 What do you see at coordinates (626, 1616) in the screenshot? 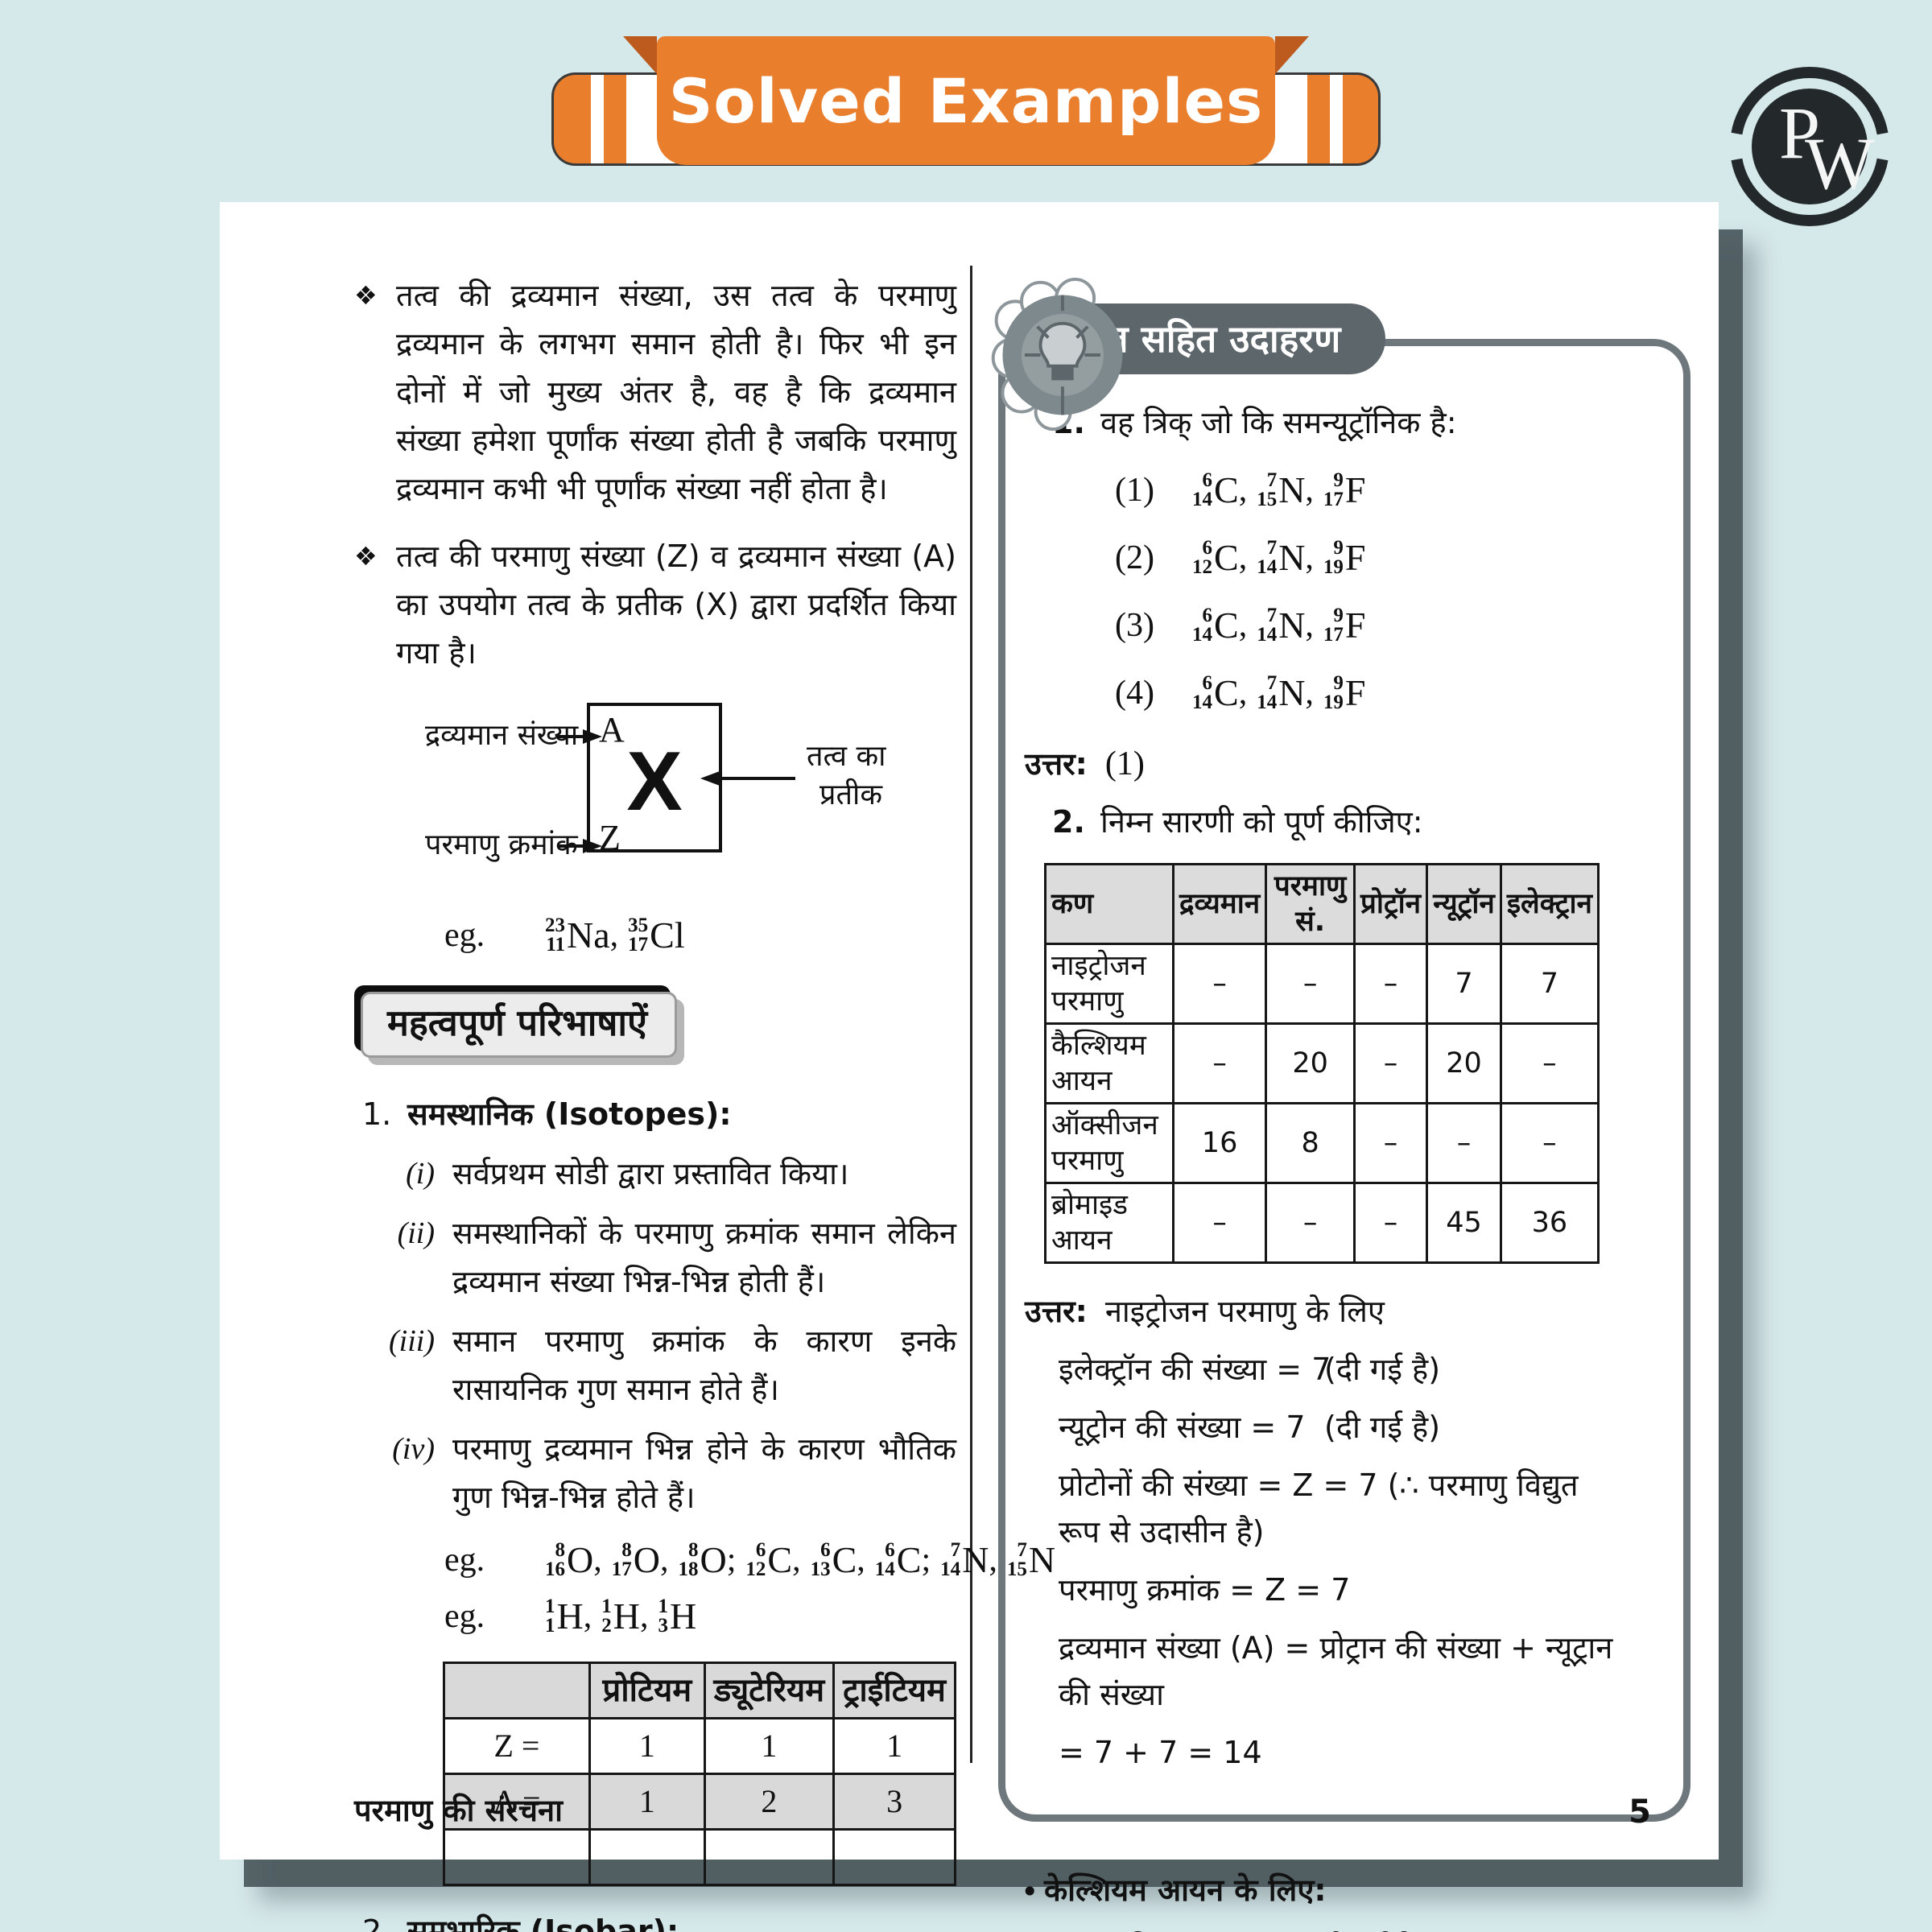
I see `element-symbol: H` at bounding box center [626, 1616].